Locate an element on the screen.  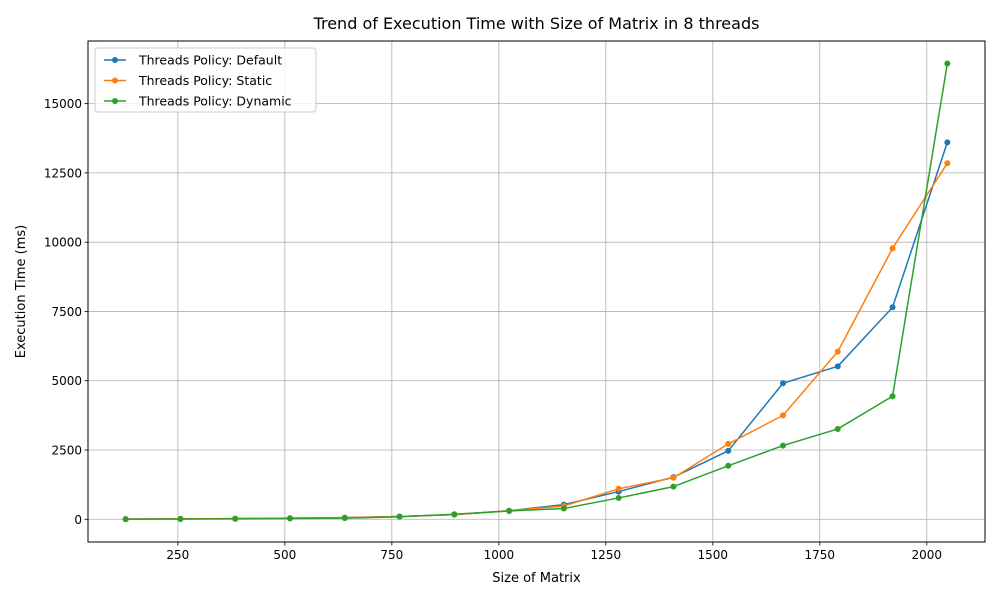
x-tick-label: 1750 is located at coordinates (820, 555).